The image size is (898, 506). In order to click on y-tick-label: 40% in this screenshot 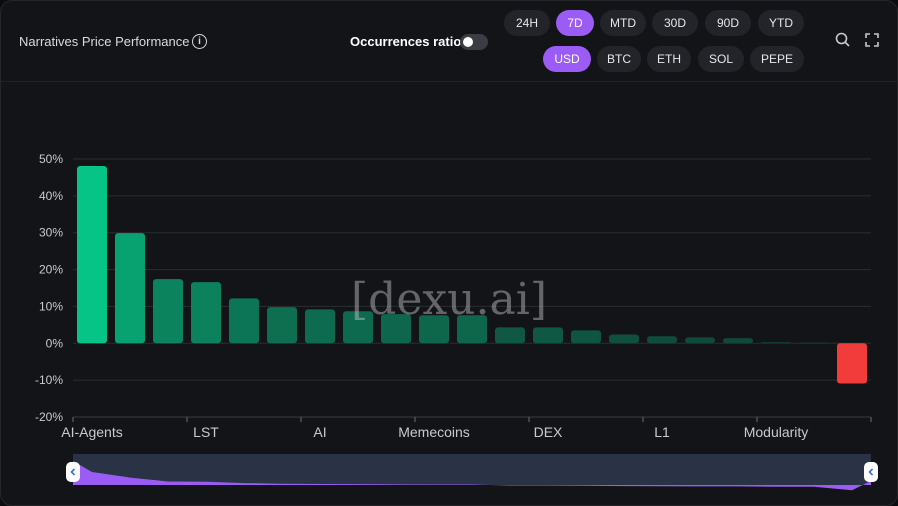, I will do `click(51, 196)`.